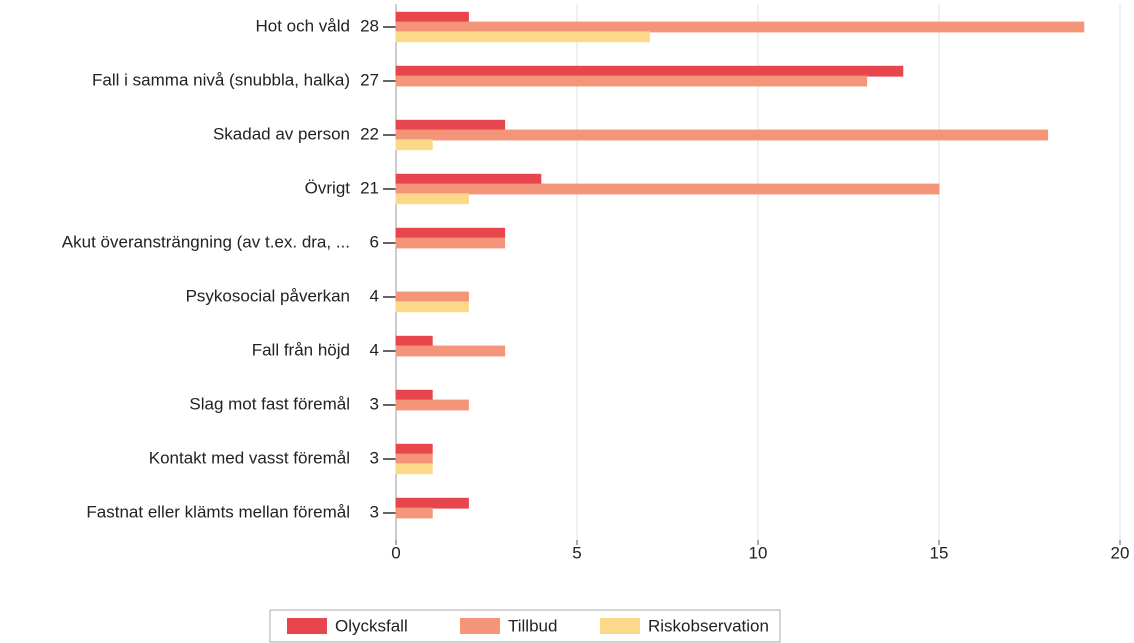  I want to click on category-label: Psykosocial påverkan, so click(268, 295).